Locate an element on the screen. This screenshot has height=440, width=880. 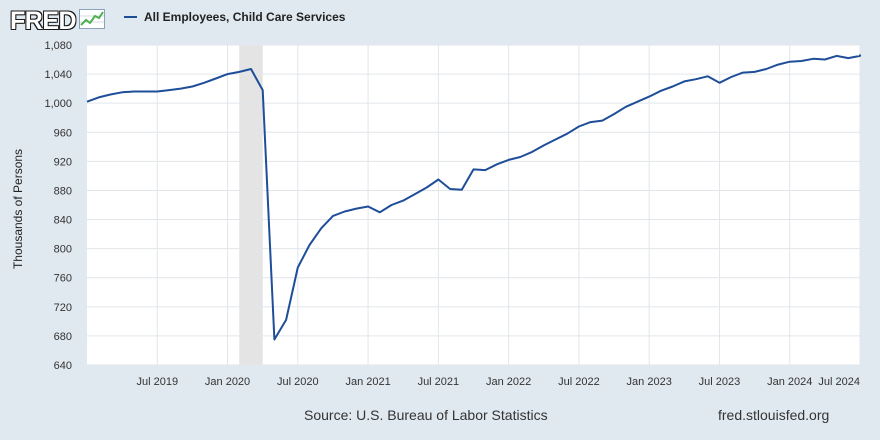
line-graph-icon is located at coordinates (92, 21).